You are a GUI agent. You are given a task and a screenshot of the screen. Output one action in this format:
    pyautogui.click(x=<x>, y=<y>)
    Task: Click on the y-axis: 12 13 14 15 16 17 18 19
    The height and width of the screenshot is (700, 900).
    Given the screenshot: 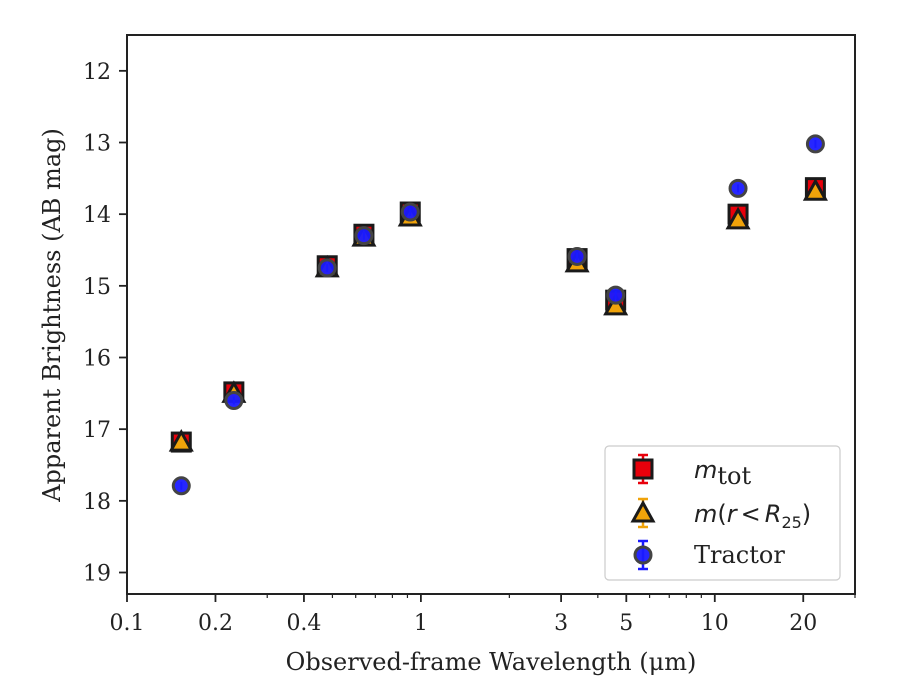 What is the action you would take?
    pyautogui.click(x=105, y=323)
    